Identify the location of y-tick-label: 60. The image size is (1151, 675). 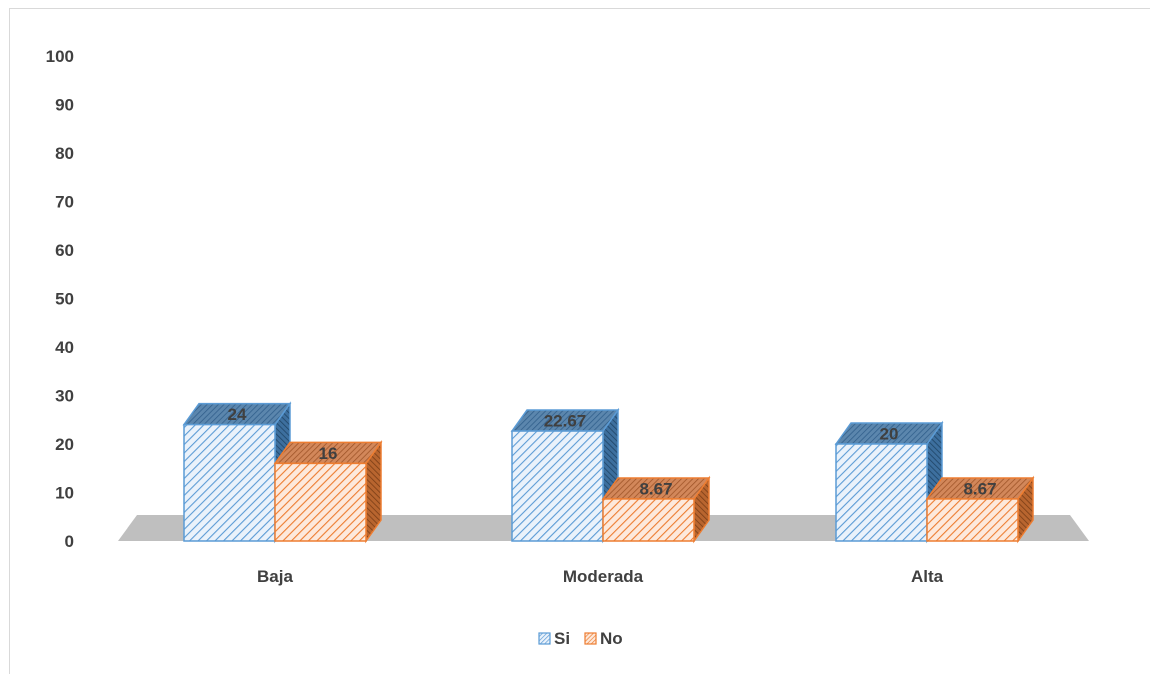
(64, 250).